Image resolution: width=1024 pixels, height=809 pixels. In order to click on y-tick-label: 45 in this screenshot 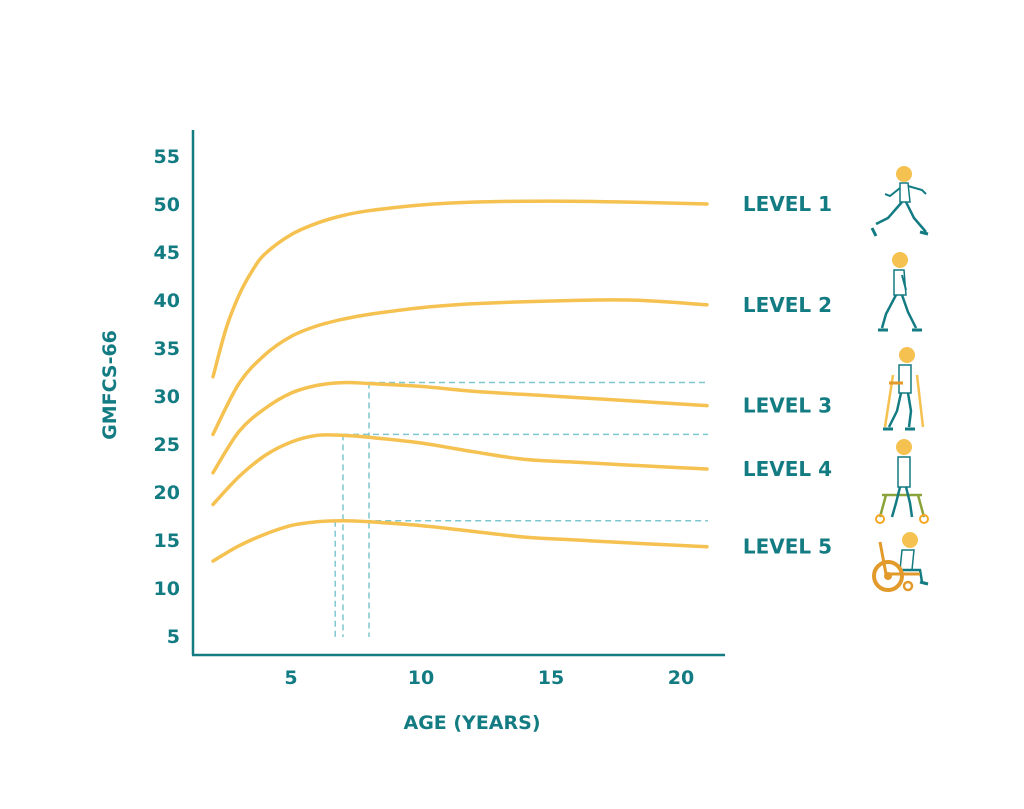, I will do `click(167, 253)`.